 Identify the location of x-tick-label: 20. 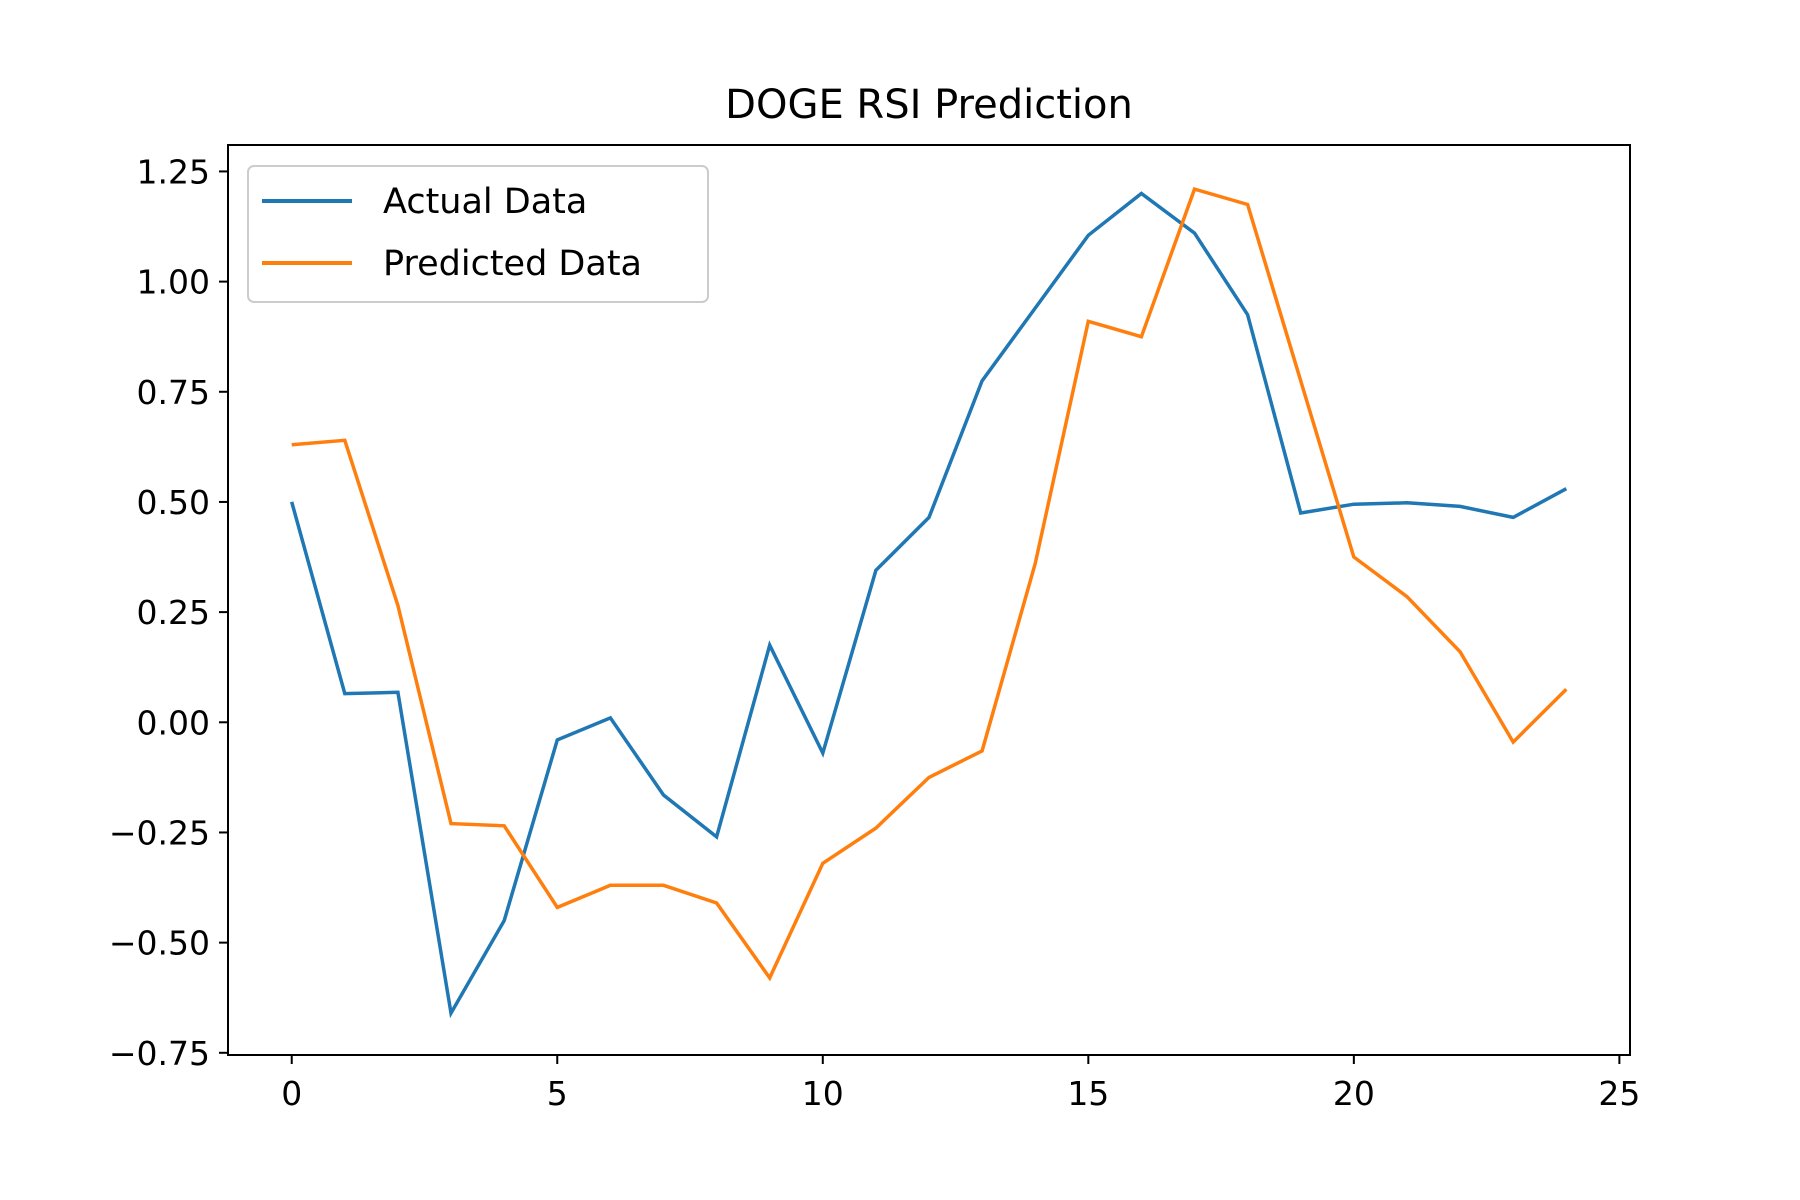
(1354, 1093).